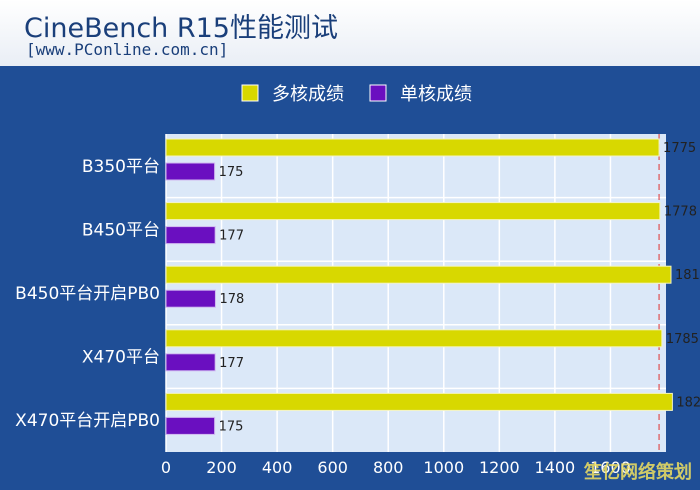  I want to click on title-bar: CineBench R15性能测试 [www.PConline.com.cn], so click(350, 33).